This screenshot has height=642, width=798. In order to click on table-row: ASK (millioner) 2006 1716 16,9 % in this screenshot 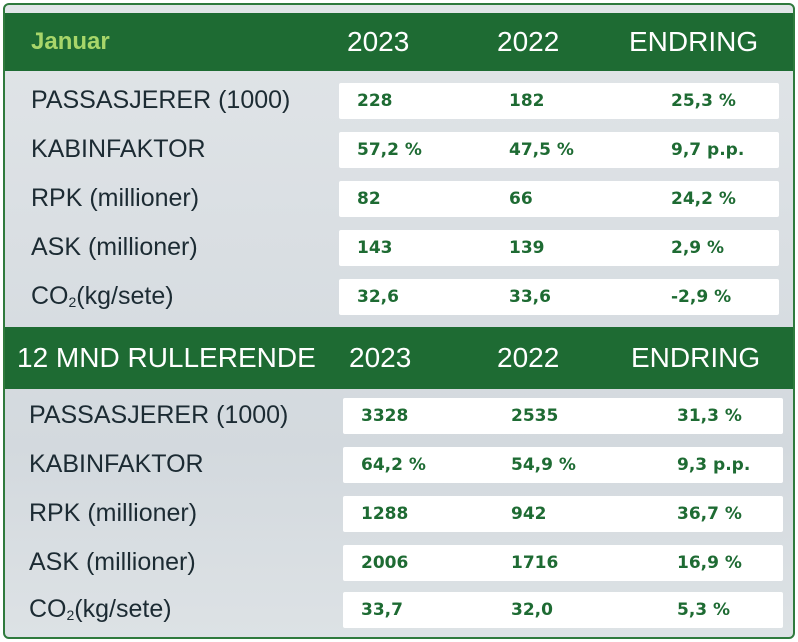, I will do `click(399, 562)`.